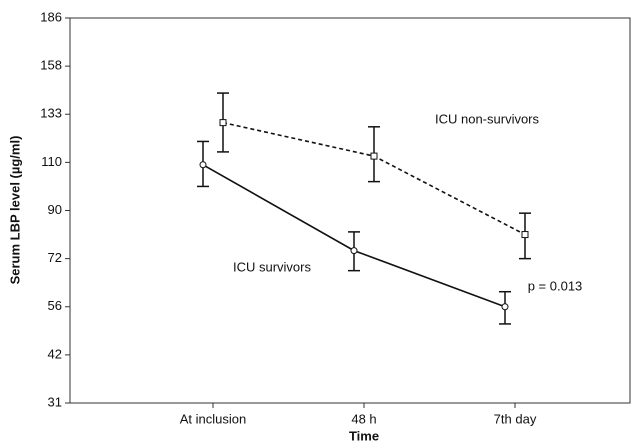  What do you see at coordinates (51, 161) in the screenshot?
I see `y-tick-label: 110` at bounding box center [51, 161].